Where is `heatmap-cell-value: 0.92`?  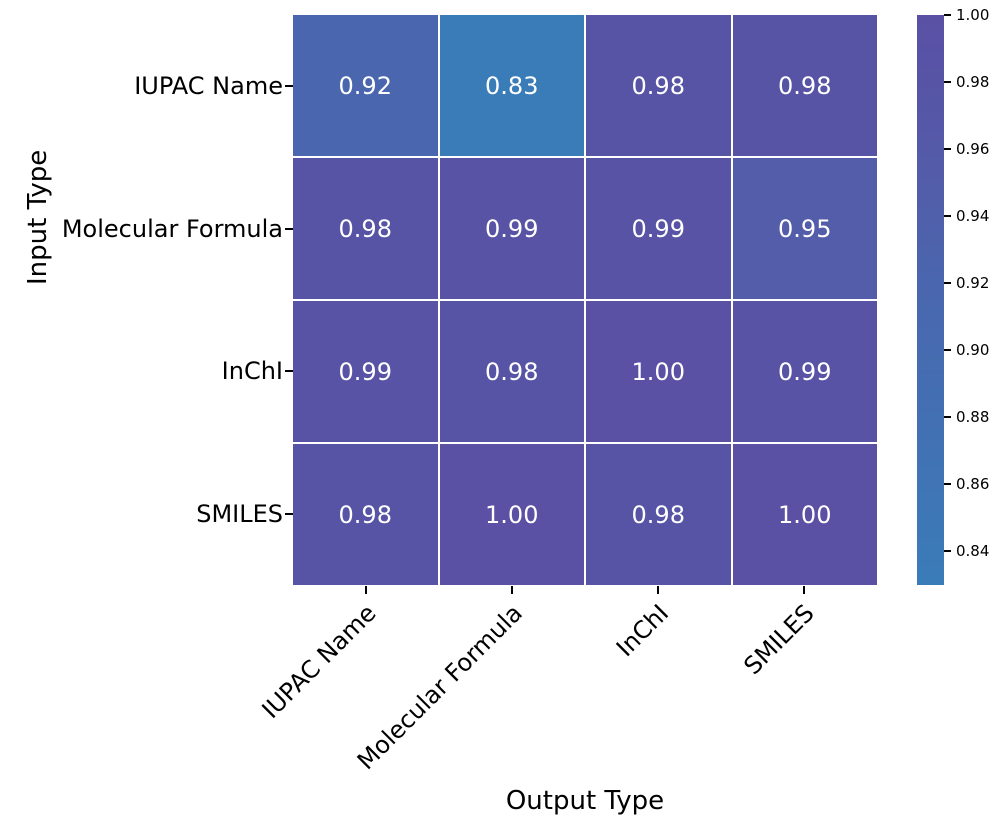
heatmap-cell-value: 0.92 is located at coordinates (365, 85).